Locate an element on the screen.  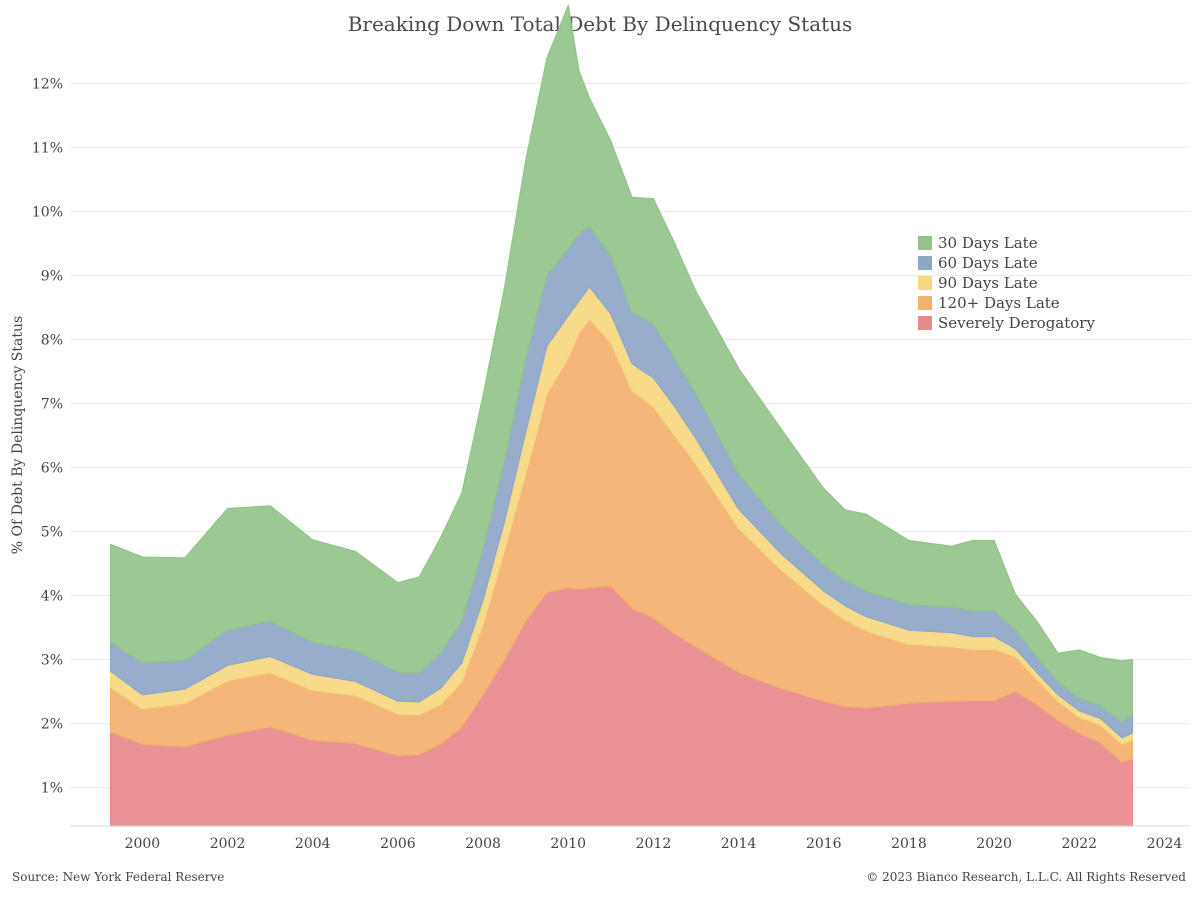
x-tick-label: 2010 is located at coordinates (568, 844).